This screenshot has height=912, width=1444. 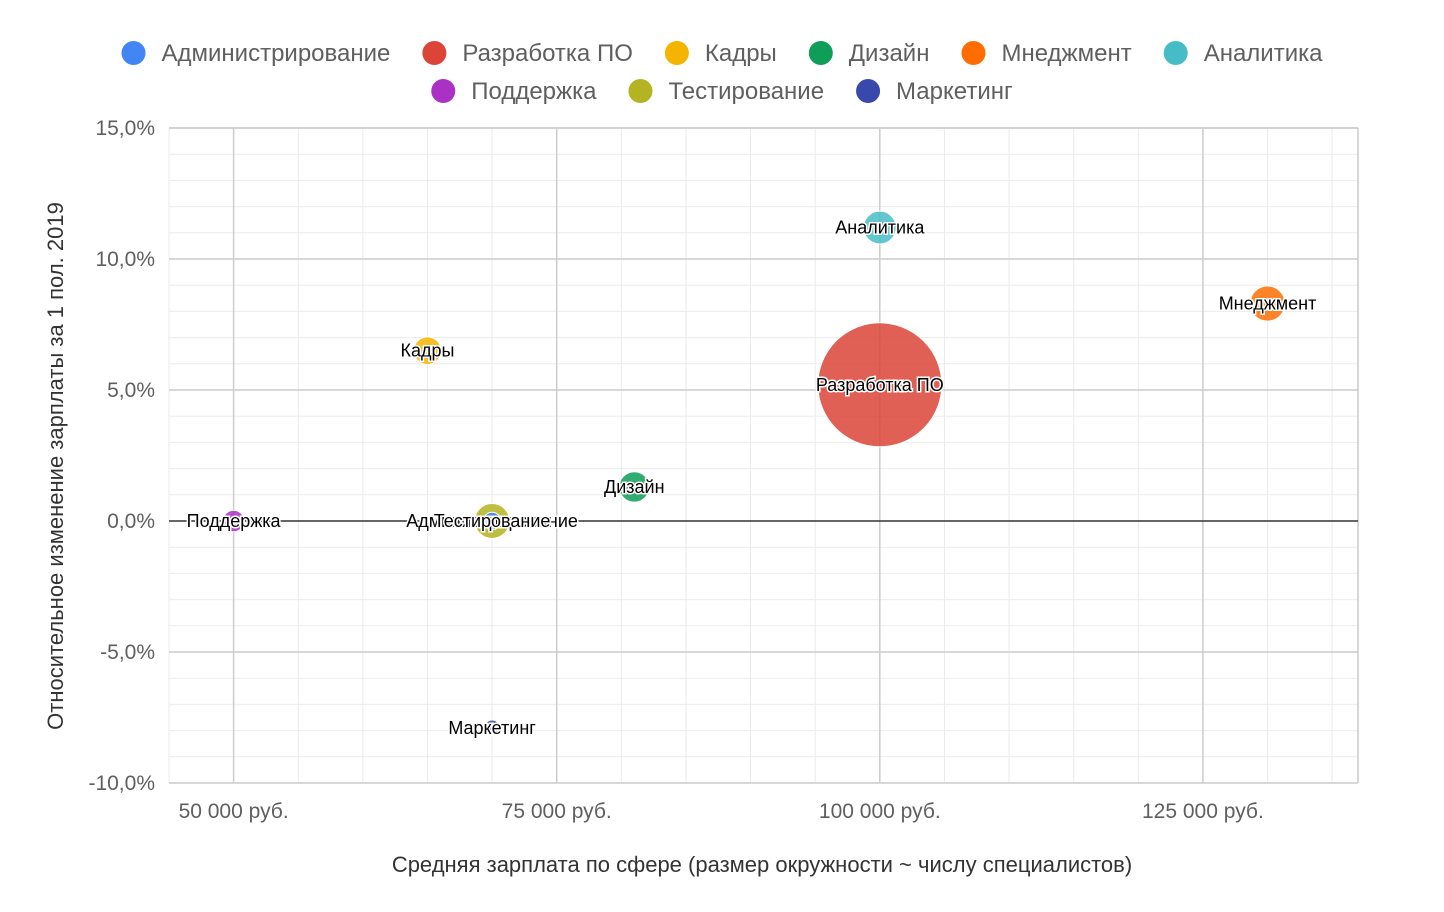 I want to click on legend-item: Мнеджмент, so click(x=1046, y=53).